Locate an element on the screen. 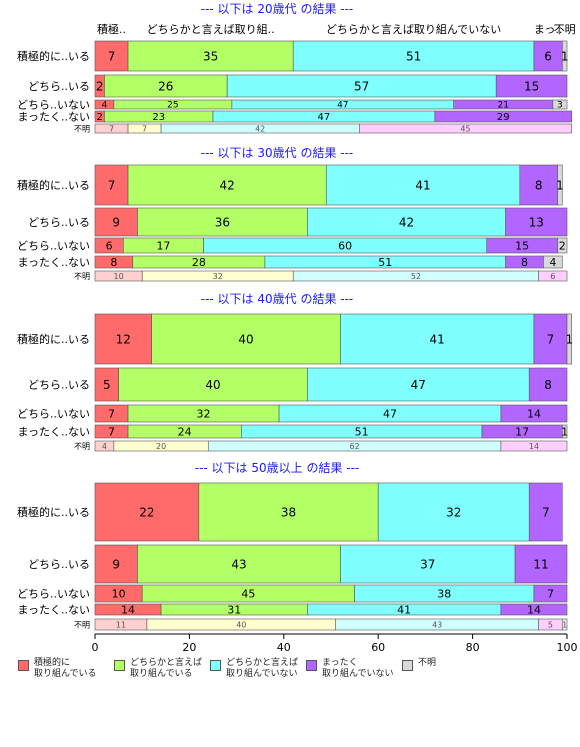  data-label: 51 is located at coordinates (413, 56).